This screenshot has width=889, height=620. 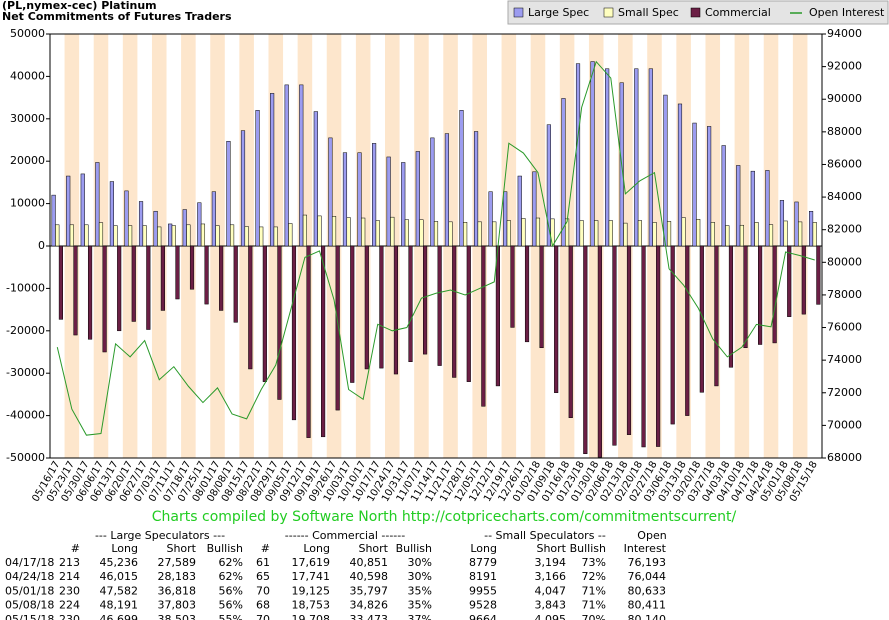 What do you see at coordinates (594, 576) in the screenshot?
I see `table-cell: 72%` at bounding box center [594, 576].